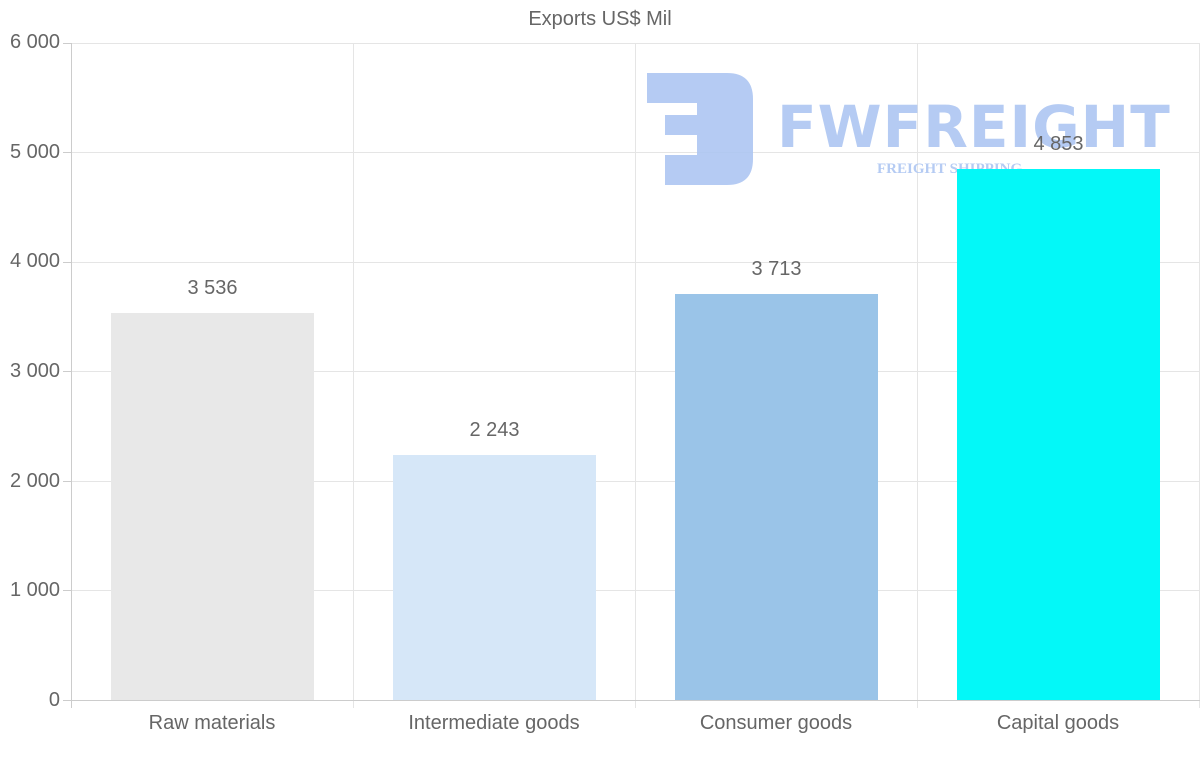  Describe the element at coordinates (700, 129) in the screenshot. I see `fwfreight-logo-icon` at that location.